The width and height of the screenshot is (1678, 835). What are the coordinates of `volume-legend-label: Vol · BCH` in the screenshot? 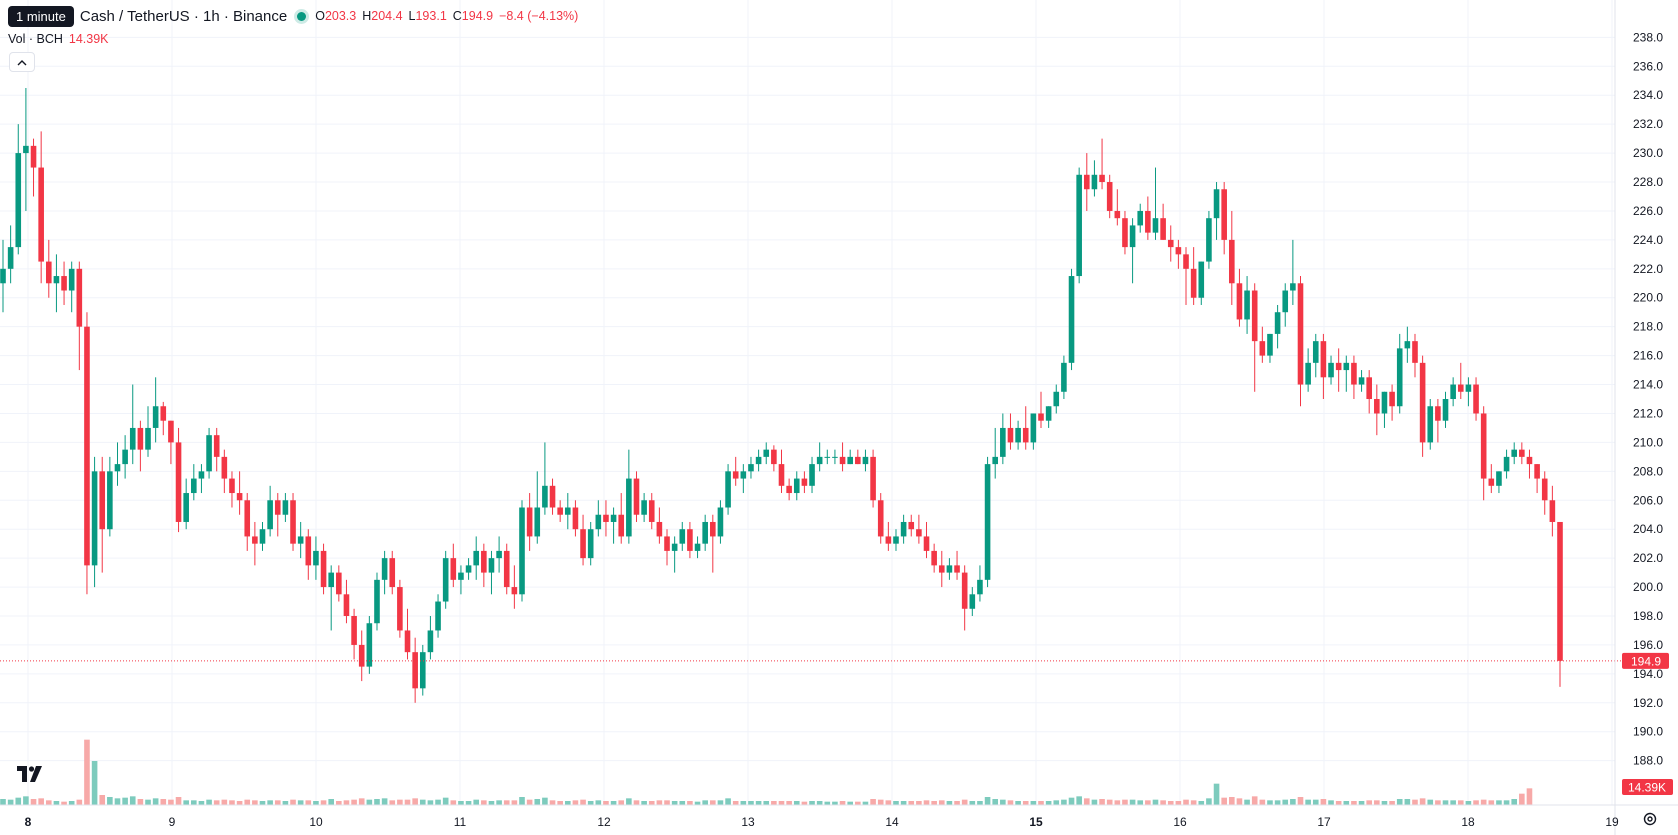 It's located at (35, 39).